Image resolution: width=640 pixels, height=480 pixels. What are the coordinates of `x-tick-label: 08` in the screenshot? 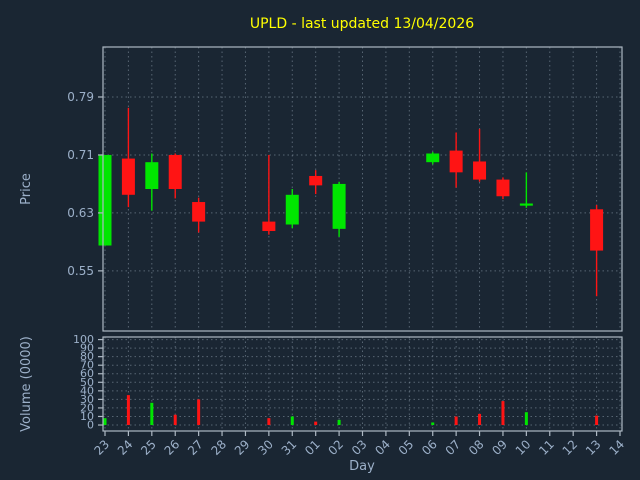 It's located at (476, 447).